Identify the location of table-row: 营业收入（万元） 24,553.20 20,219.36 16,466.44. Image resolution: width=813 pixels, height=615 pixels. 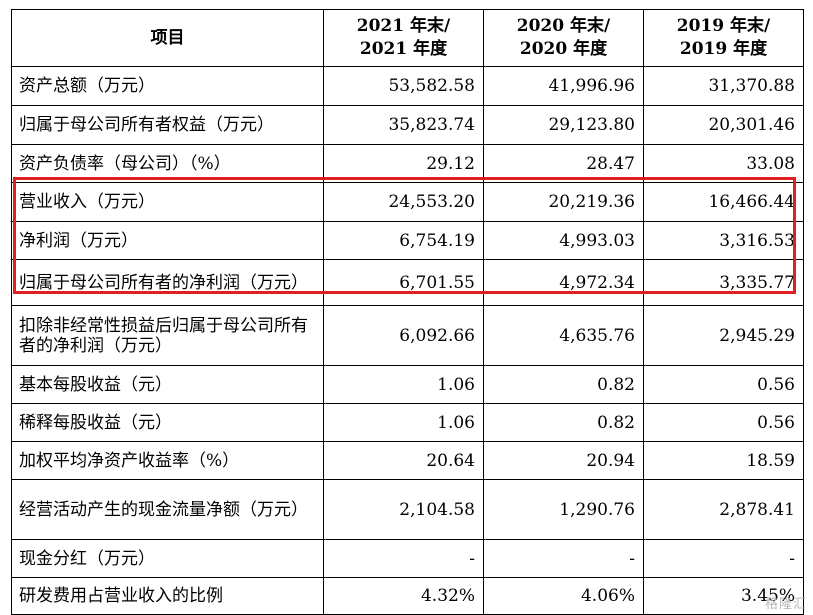
(407, 202).